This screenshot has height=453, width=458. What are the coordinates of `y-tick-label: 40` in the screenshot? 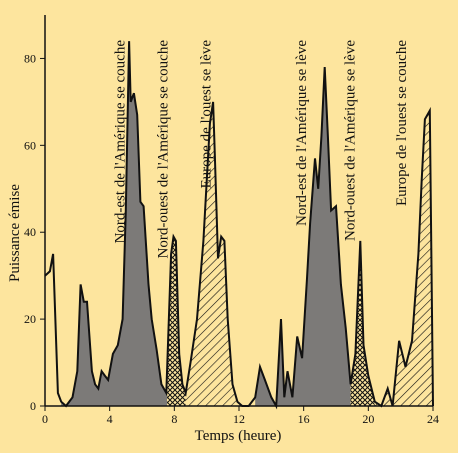 It's located at (30, 232).